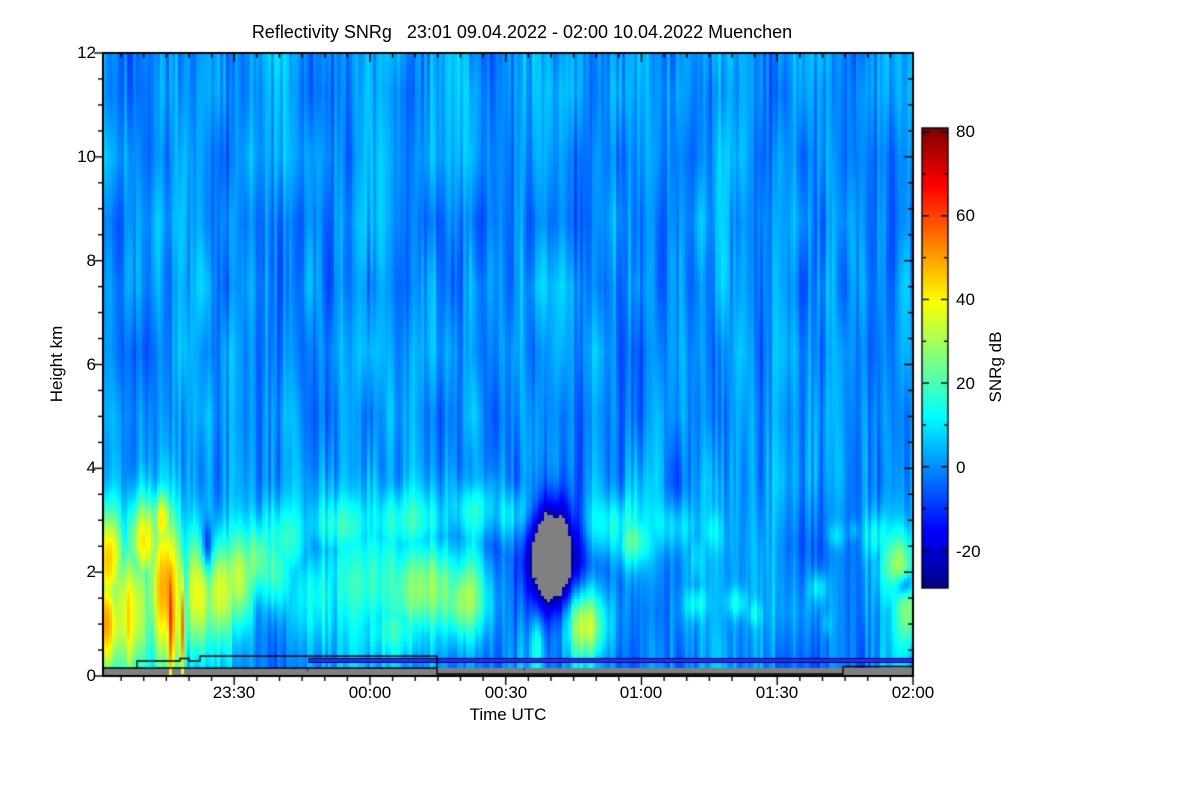  What do you see at coordinates (968, 551) in the screenshot?
I see `colorbar-tick-label: -20` at bounding box center [968, 551].